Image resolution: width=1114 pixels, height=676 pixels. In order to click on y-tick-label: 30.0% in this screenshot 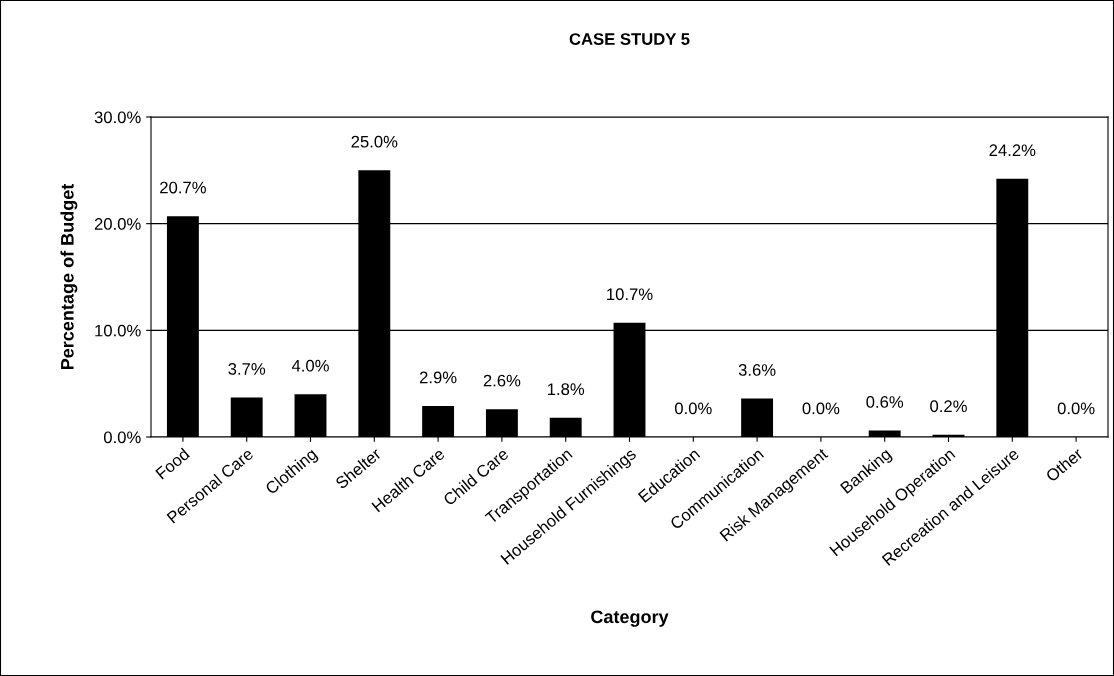, I will do `click(117, 117)`.